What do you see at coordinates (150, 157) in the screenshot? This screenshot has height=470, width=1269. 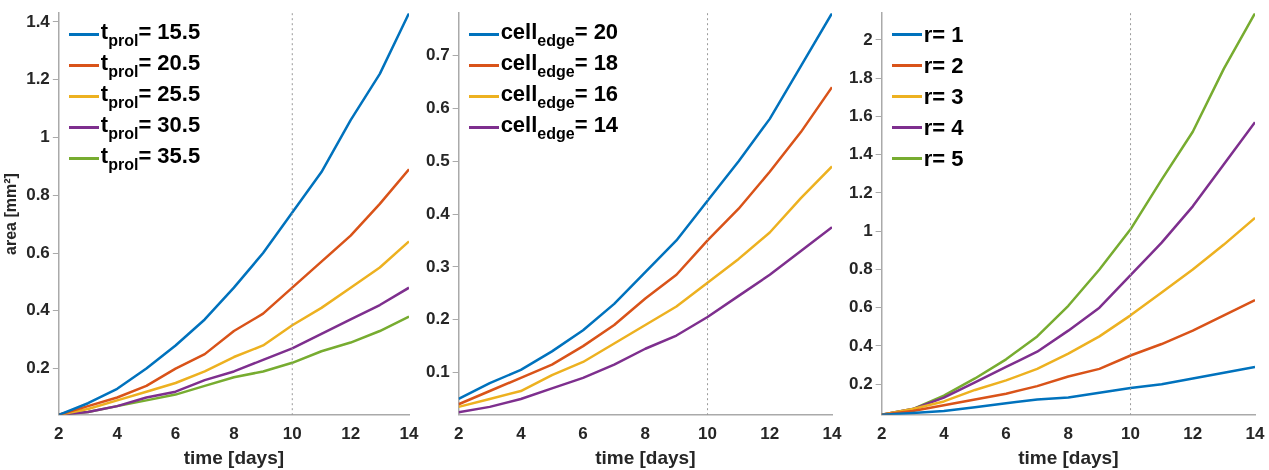 I see `legend-label: t$_{prol}$= 35.5` at bounding box center [150, 157].